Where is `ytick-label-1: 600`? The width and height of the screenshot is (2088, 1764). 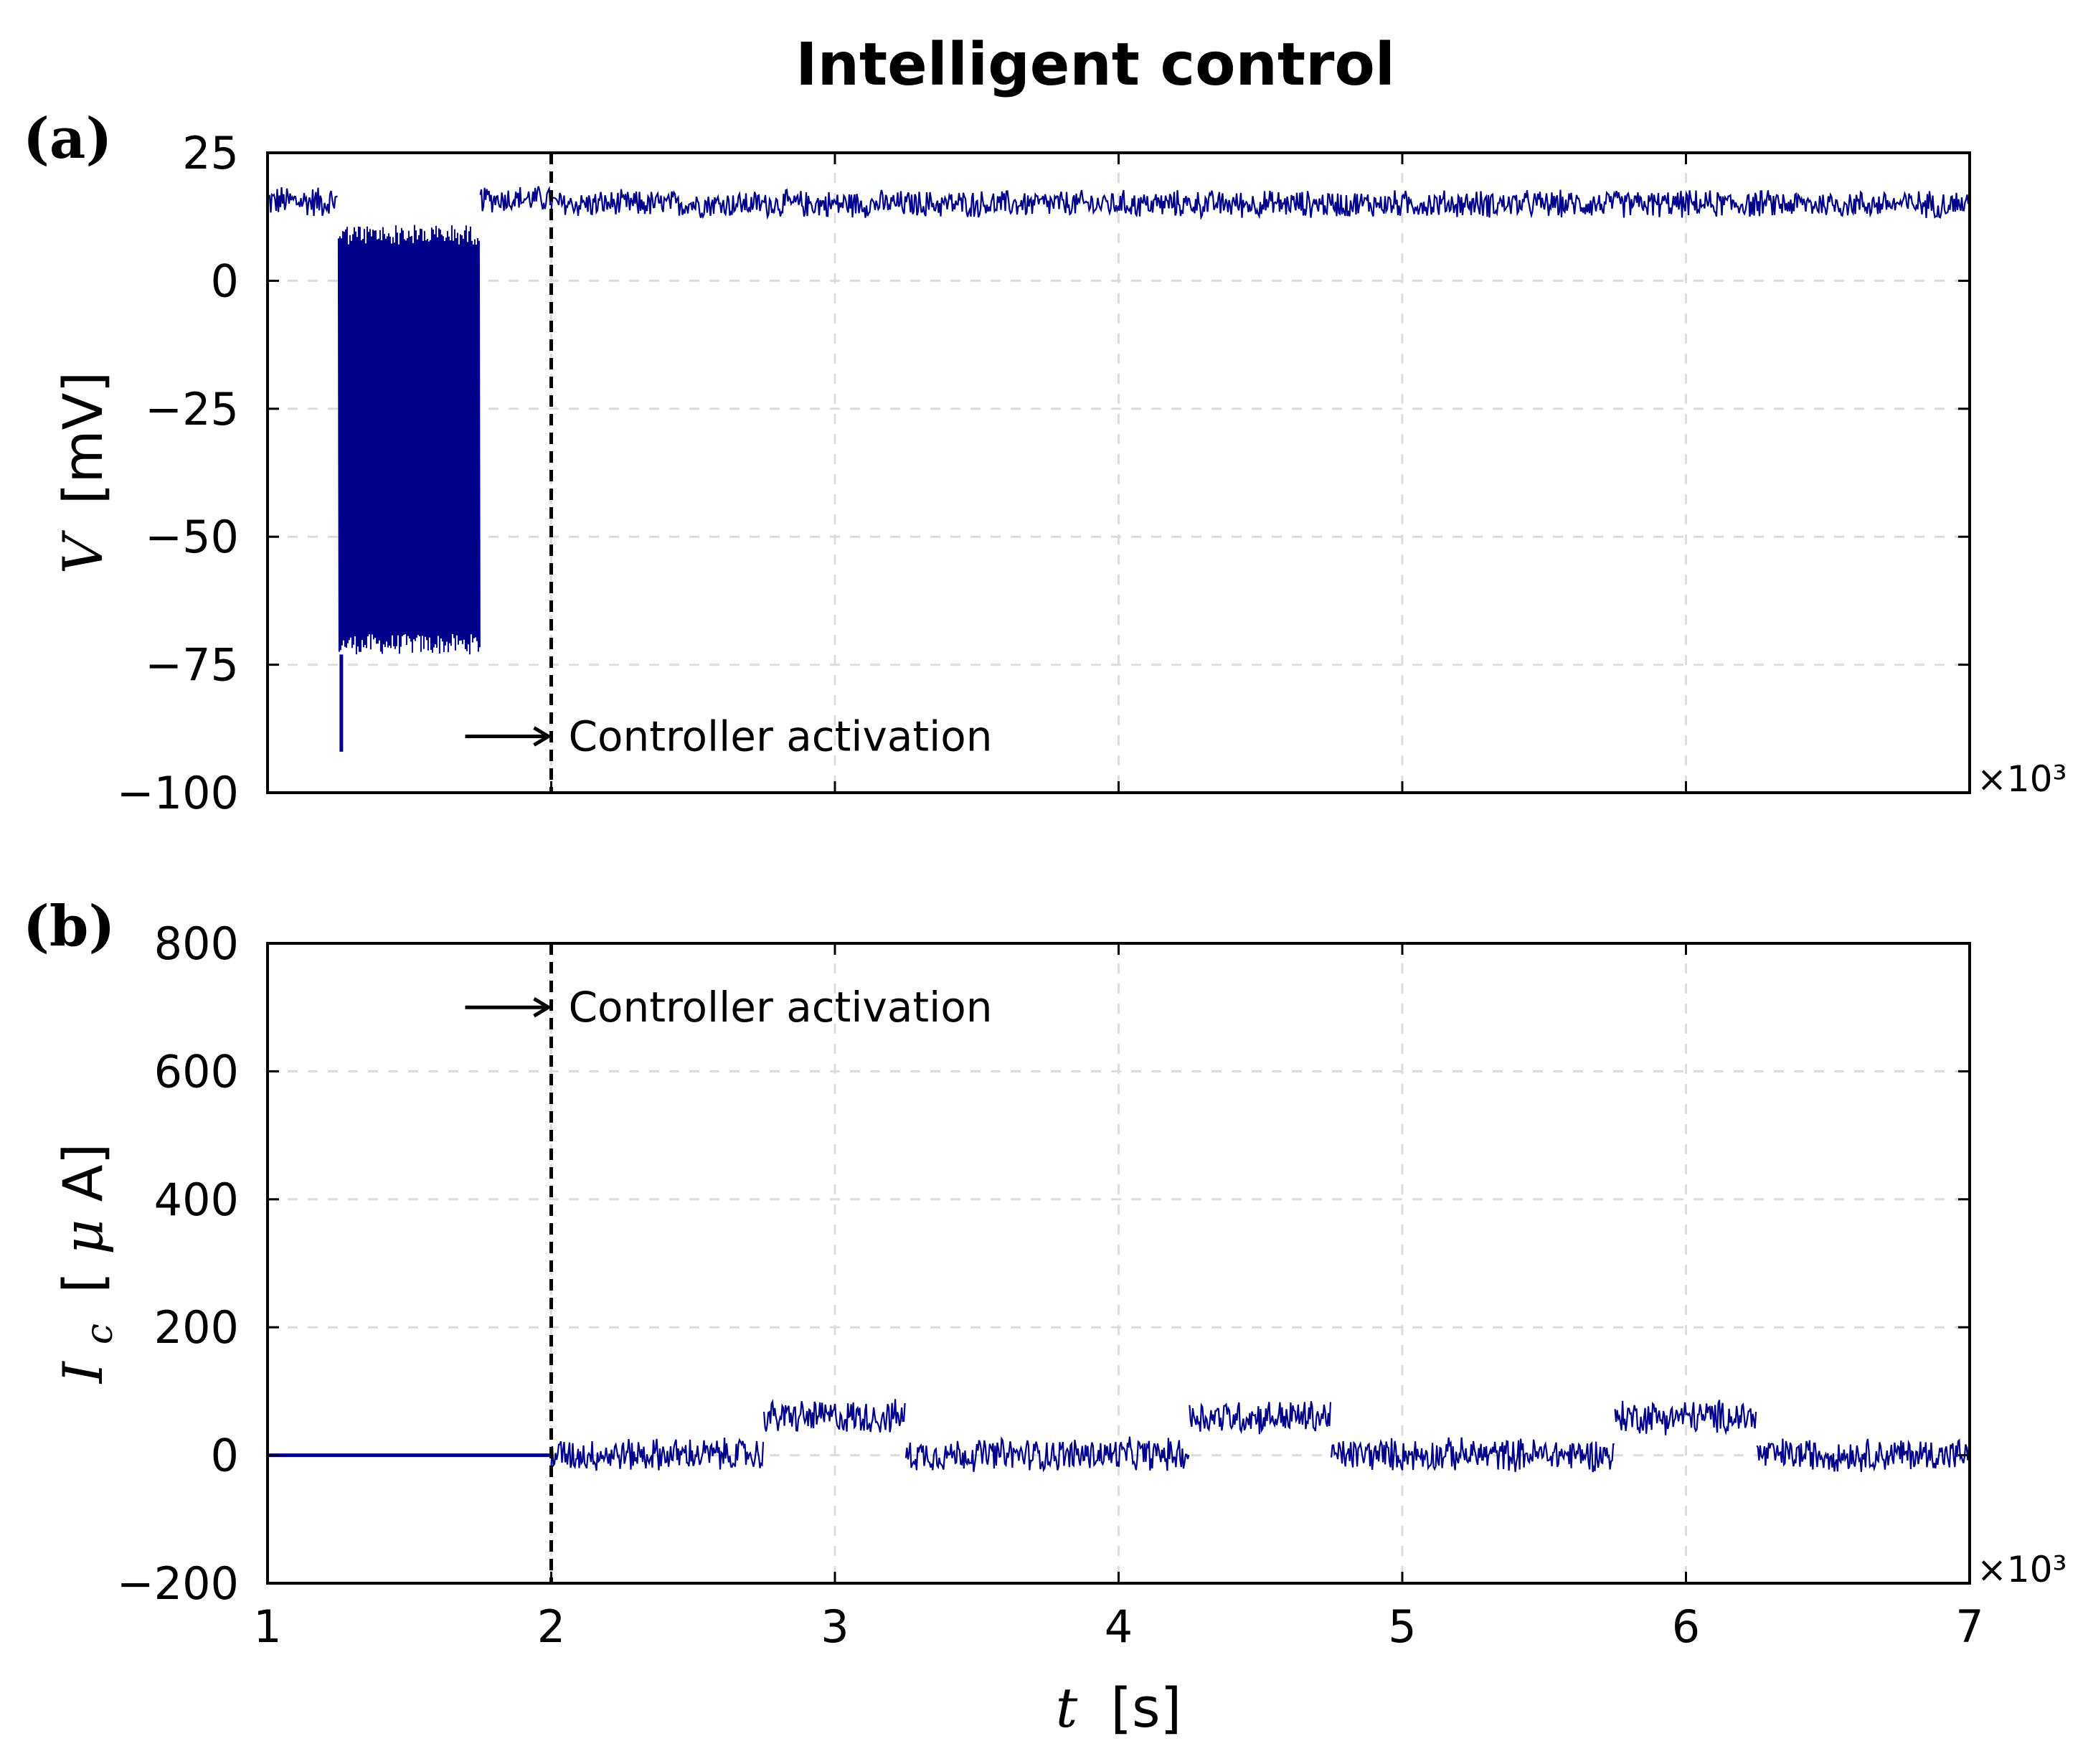
ytick-label-1: 600 is located at coordinates (196, 1071).